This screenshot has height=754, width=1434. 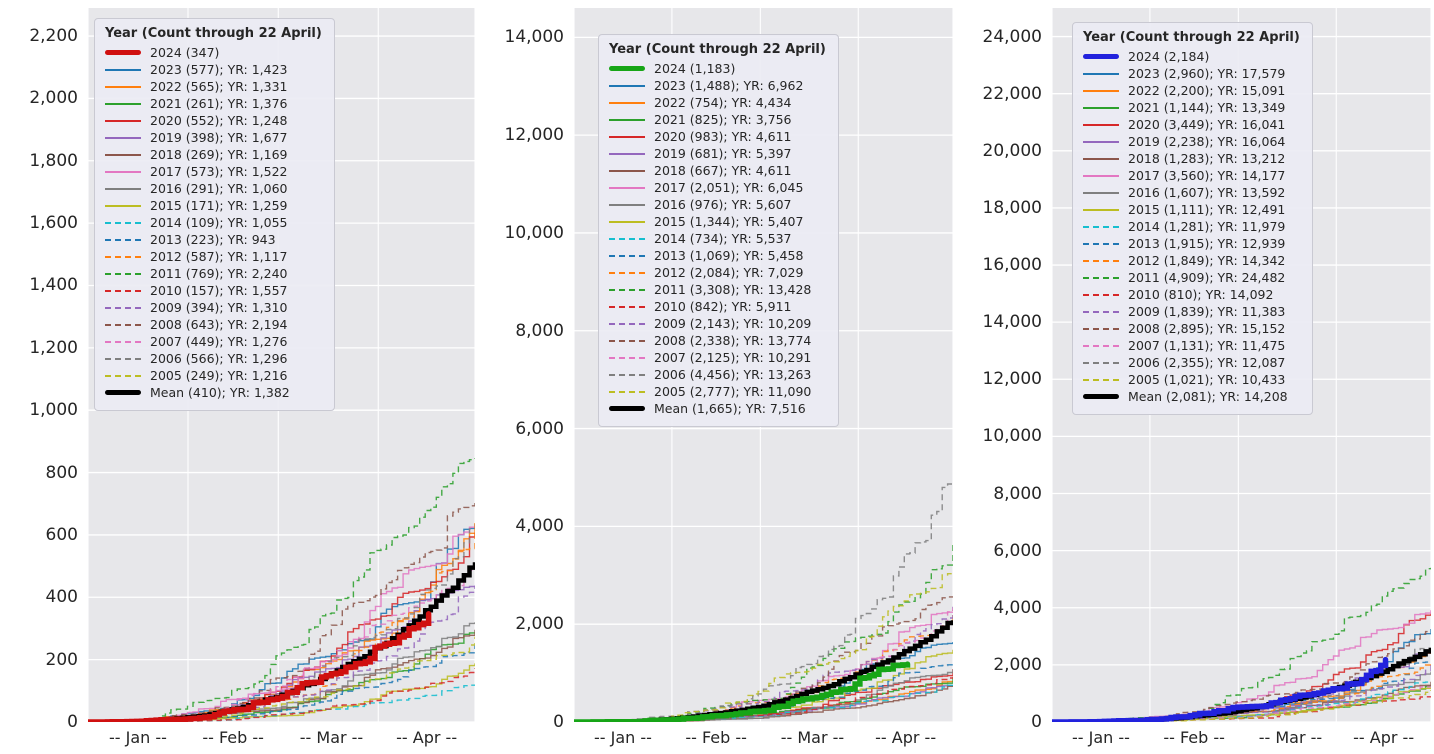 I want to click on legend-item-2019: 2019 (681); YR: 5,397, so click(x=717, y=153).